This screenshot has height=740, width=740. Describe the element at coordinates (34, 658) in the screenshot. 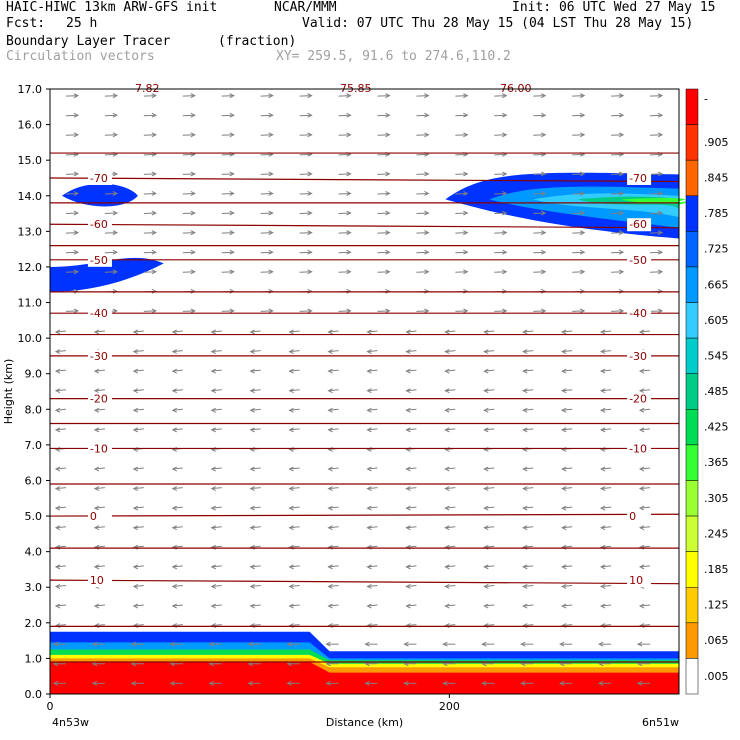

I see `y-tick-label: 1.0` at that location.